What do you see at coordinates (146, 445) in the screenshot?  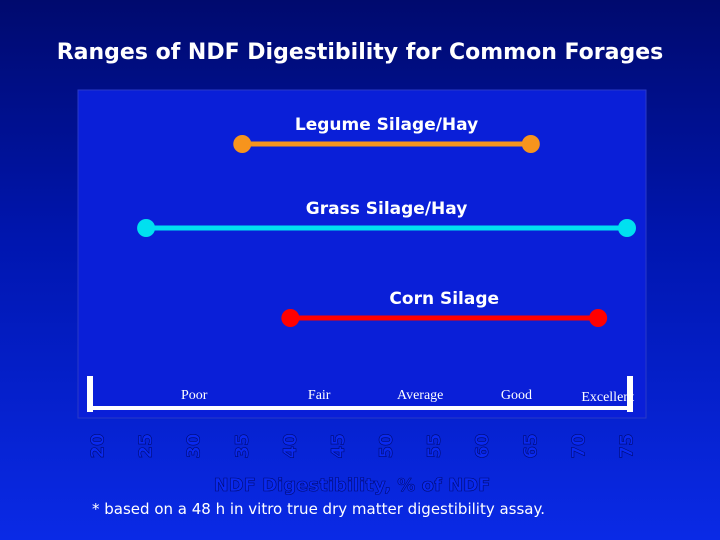 I see `x-tick-label: 25` at bounding box center [146, 445].